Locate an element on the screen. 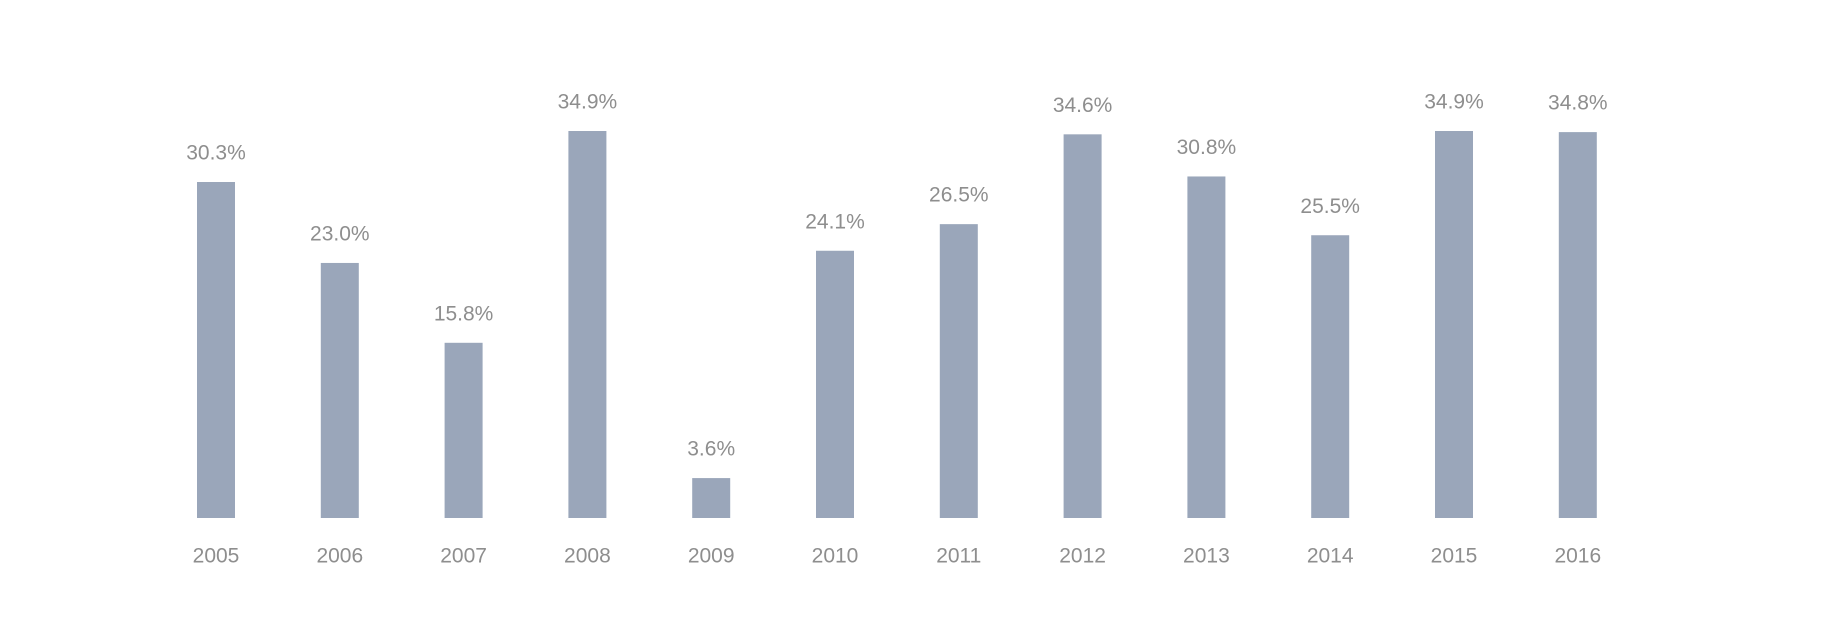  value-label: 30.8% is located at coordinates (1207, 147).